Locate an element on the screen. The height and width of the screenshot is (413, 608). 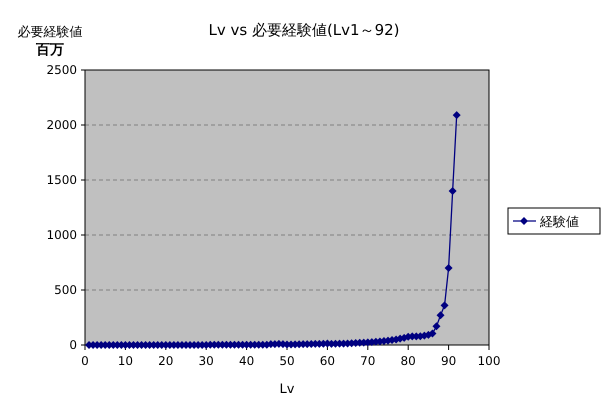
xtick: 20 is located at coordinates (166, 361).